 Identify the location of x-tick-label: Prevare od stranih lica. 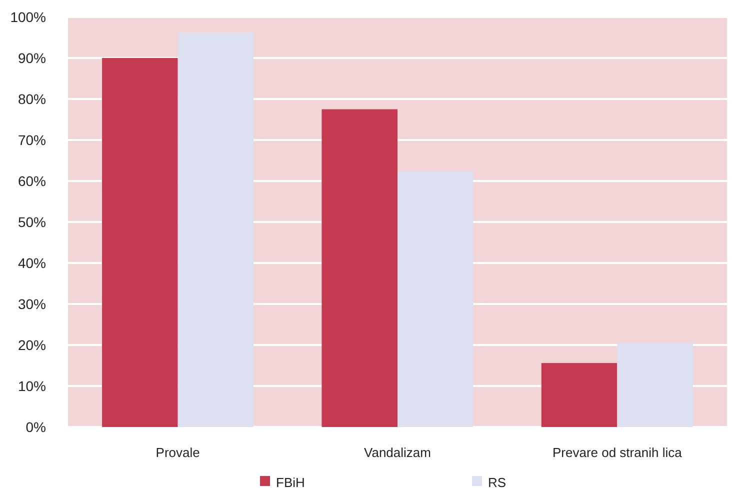
(617, 452).